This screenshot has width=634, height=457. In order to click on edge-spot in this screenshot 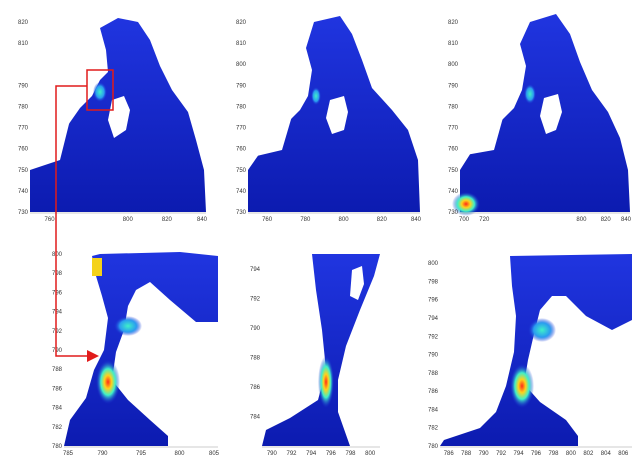, I will do `click(97, 267)`.